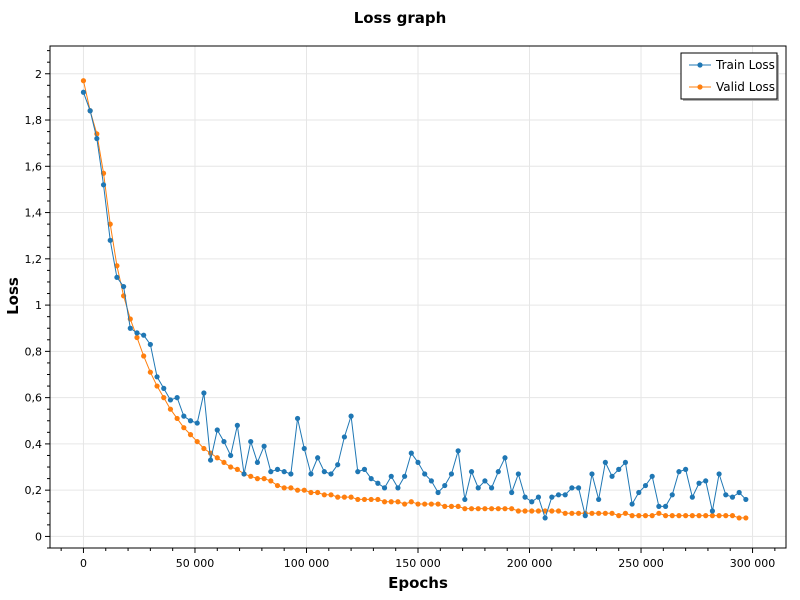 The height and width of the screenshot is (600, 800). What do you see at coordinates (38, 305) in the screenshot?
I see `y-tick-label: 1` at bounding box center [38, 305].